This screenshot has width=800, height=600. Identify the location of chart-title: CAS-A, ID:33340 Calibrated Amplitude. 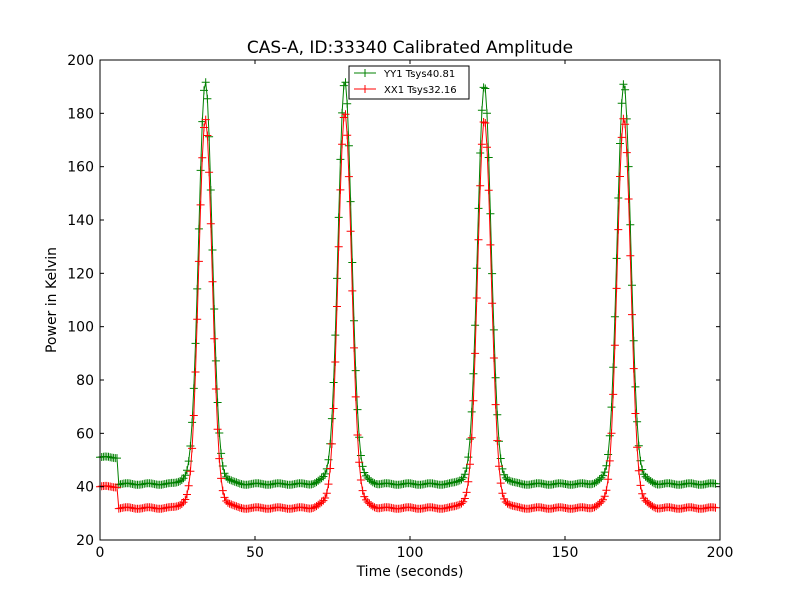
(410, 48).